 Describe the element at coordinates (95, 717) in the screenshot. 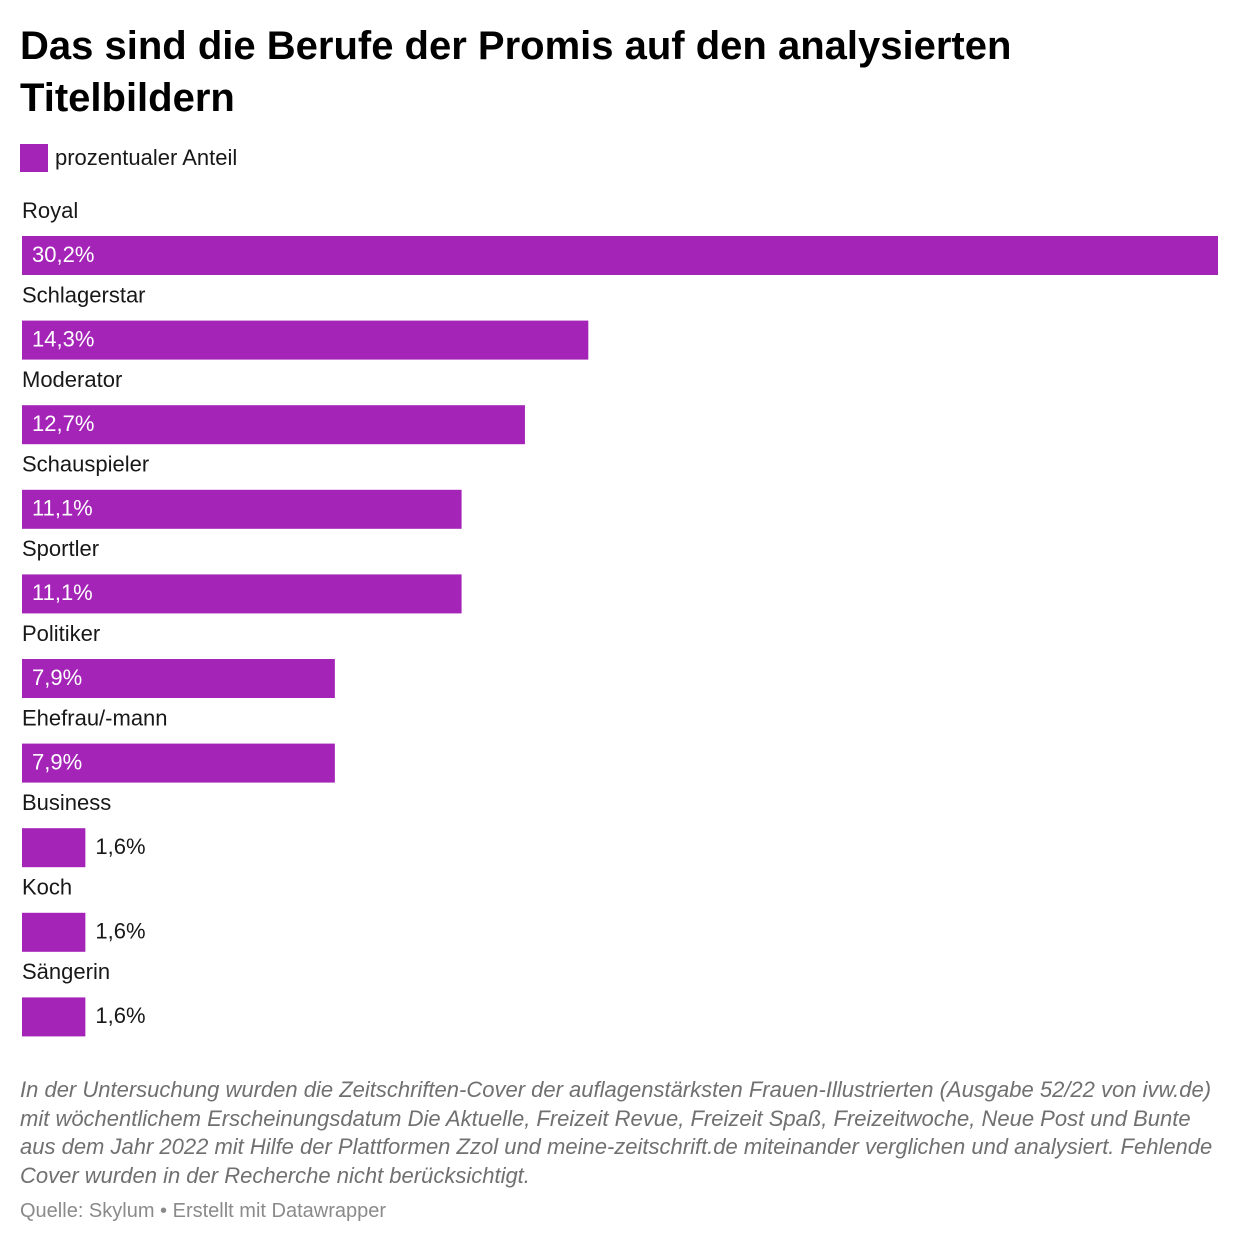

I see `category-label: Ehefrau/-mann` at that location.